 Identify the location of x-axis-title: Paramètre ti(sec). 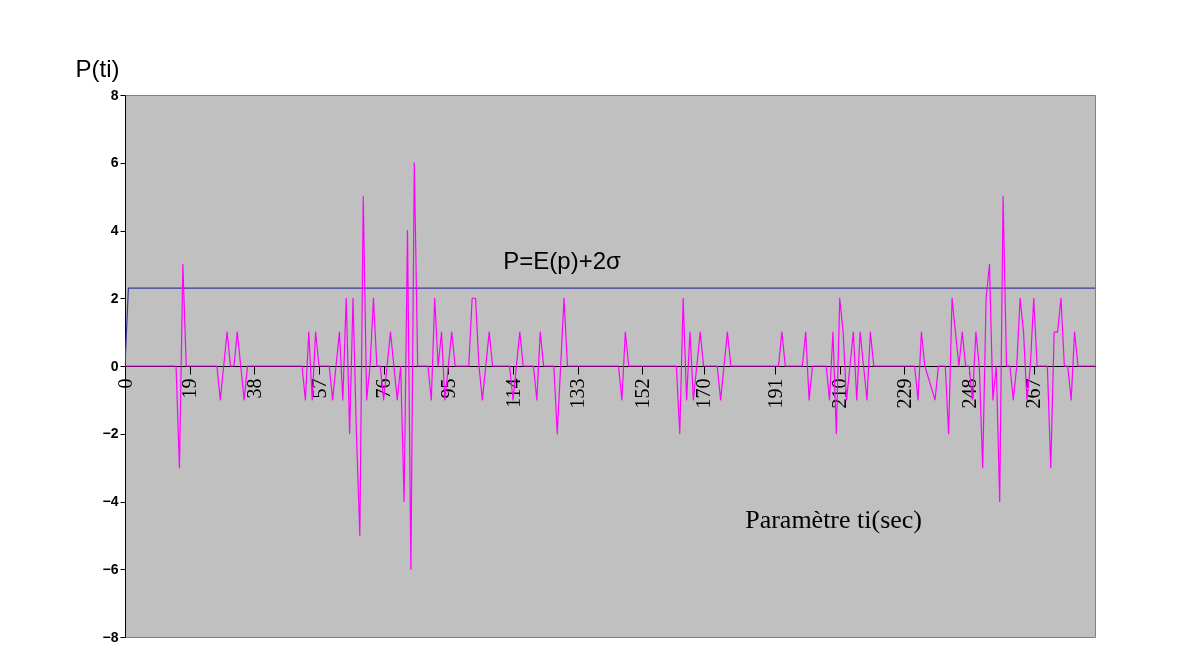
(834, 519).